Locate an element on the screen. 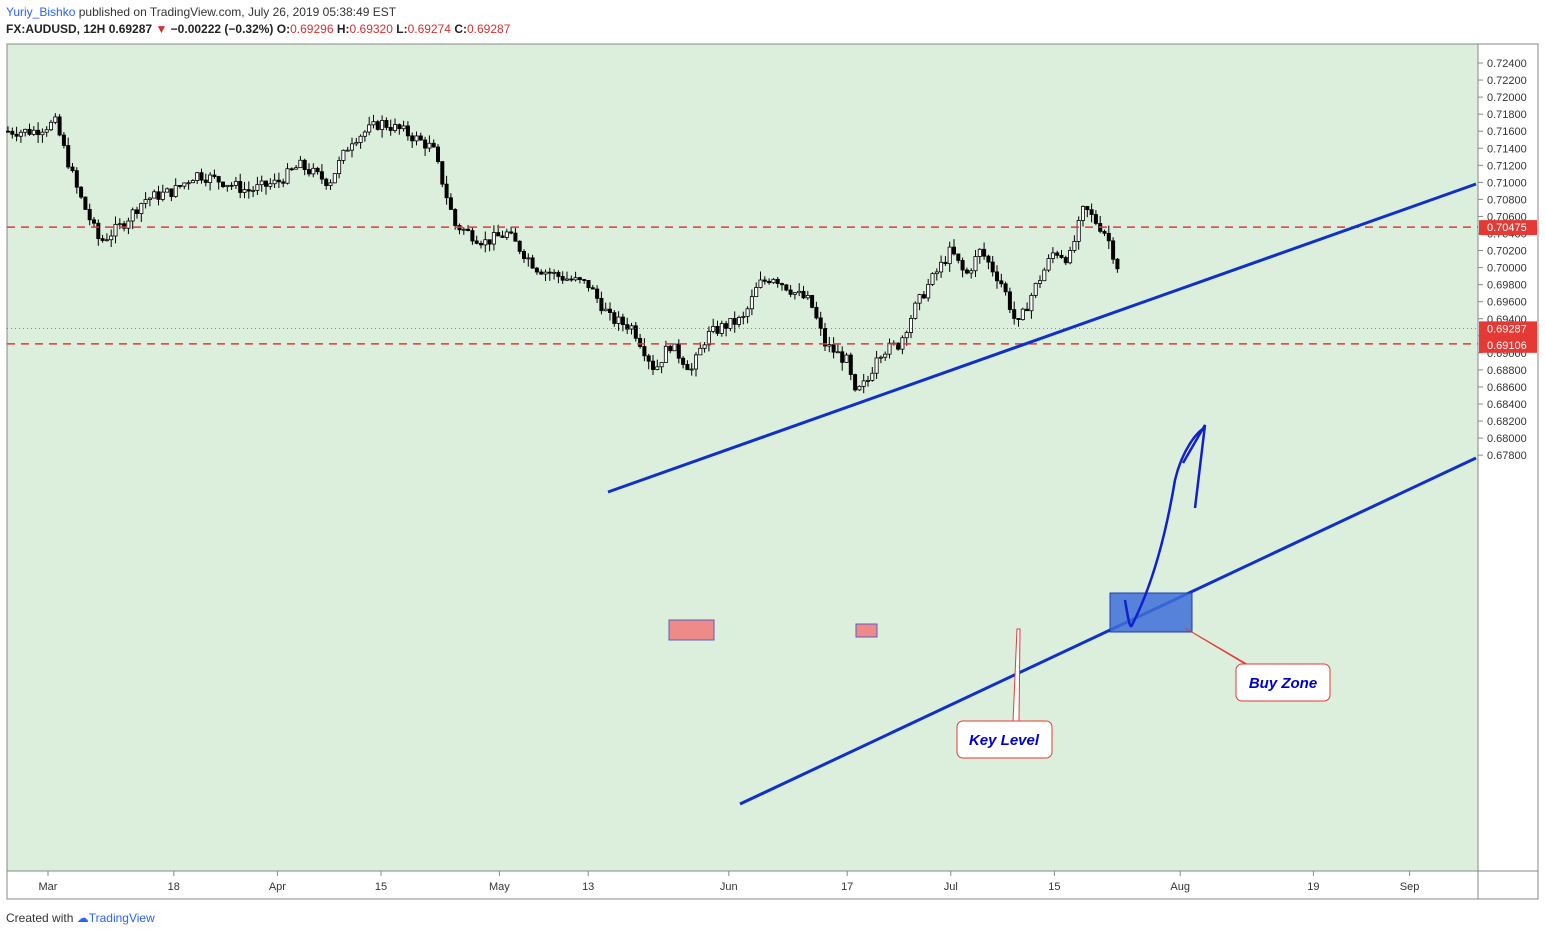 The width and height of the screenshot is (1545, 936). y-tick-label: 0.70000 is located at coordinates (1507, 269).